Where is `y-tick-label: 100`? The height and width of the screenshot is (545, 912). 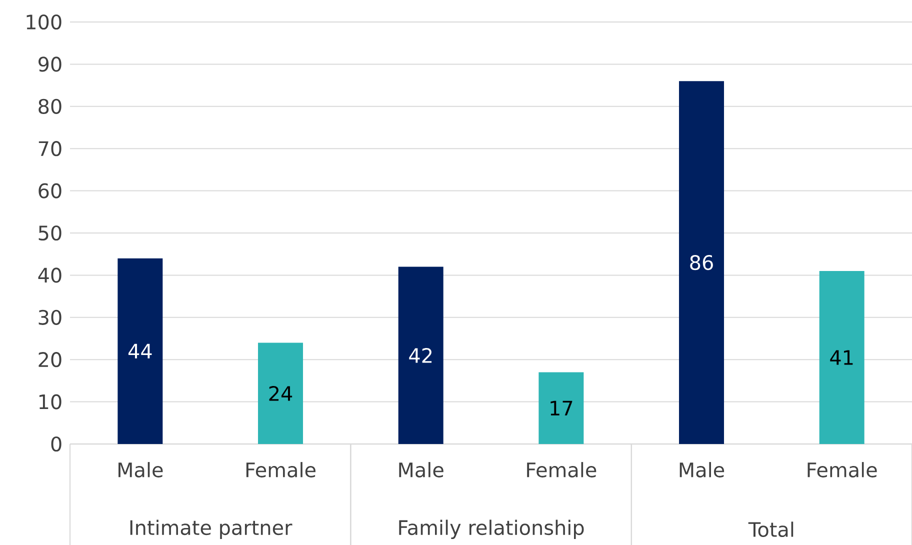
y-tick-label: 100 is located at coordinates (44, 22).